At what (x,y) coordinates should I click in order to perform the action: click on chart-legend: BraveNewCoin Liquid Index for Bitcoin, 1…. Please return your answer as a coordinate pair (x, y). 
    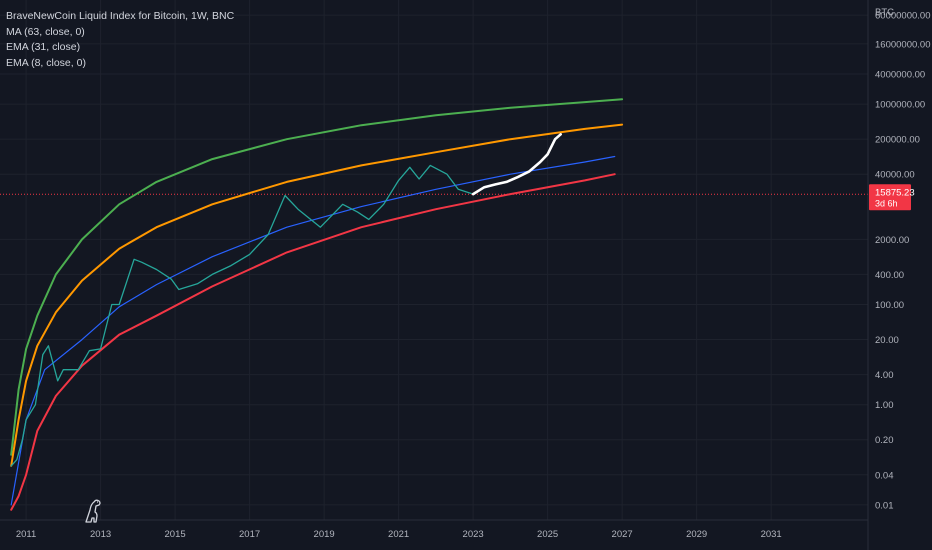
    Looking at the image, I should click on (120, 40).